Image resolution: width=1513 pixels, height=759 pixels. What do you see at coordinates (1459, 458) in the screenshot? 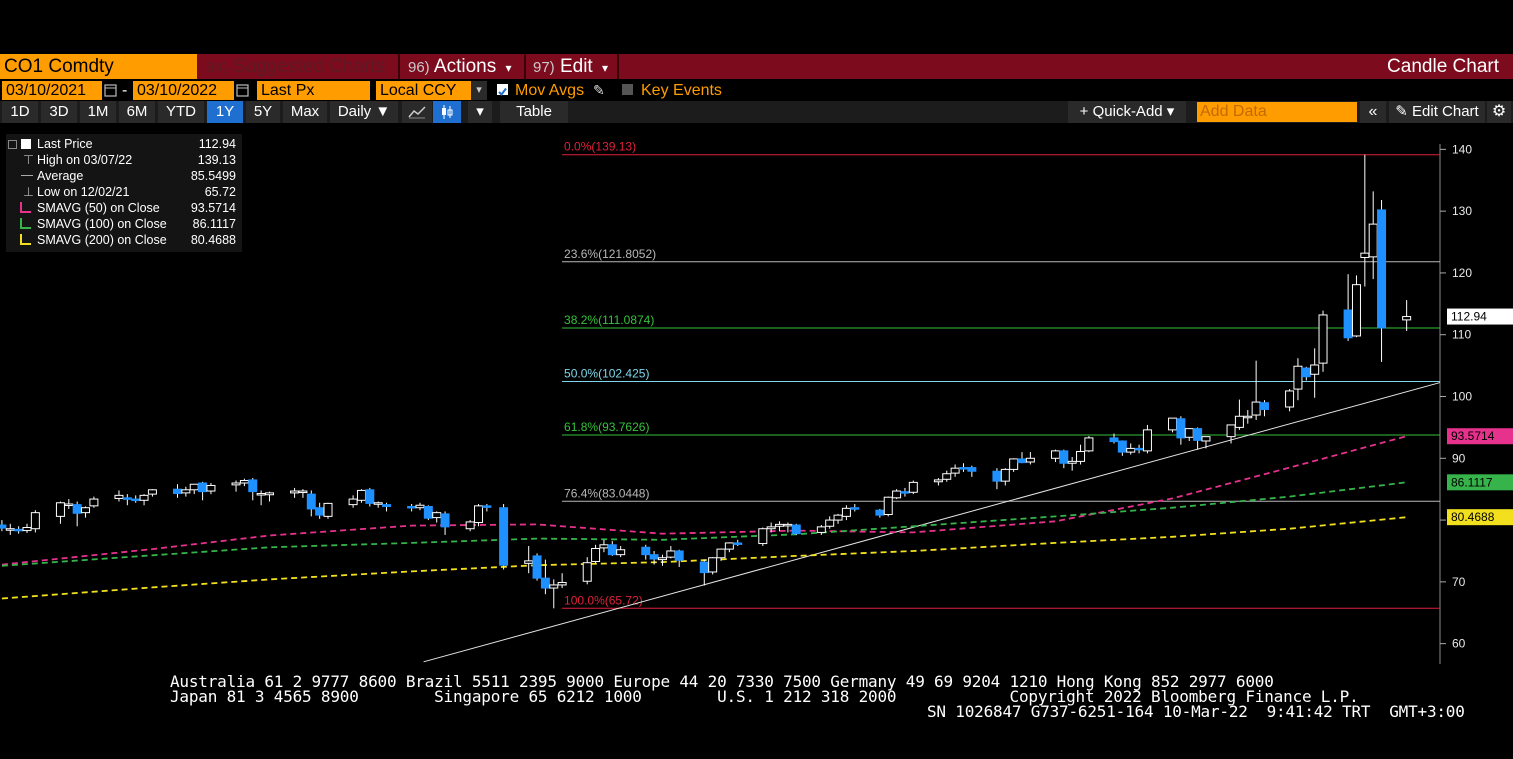
I see `y-tick-label: 90` at bounding box center [1459, 458].